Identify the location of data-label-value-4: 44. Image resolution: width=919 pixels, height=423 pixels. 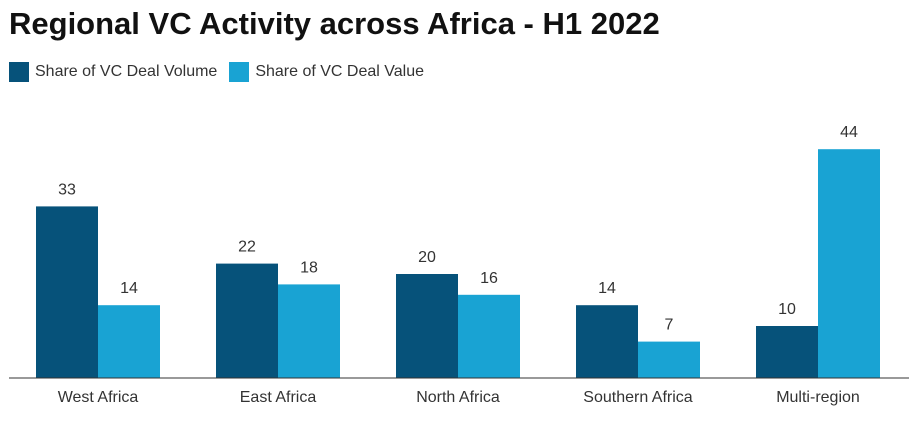
(849, 132).